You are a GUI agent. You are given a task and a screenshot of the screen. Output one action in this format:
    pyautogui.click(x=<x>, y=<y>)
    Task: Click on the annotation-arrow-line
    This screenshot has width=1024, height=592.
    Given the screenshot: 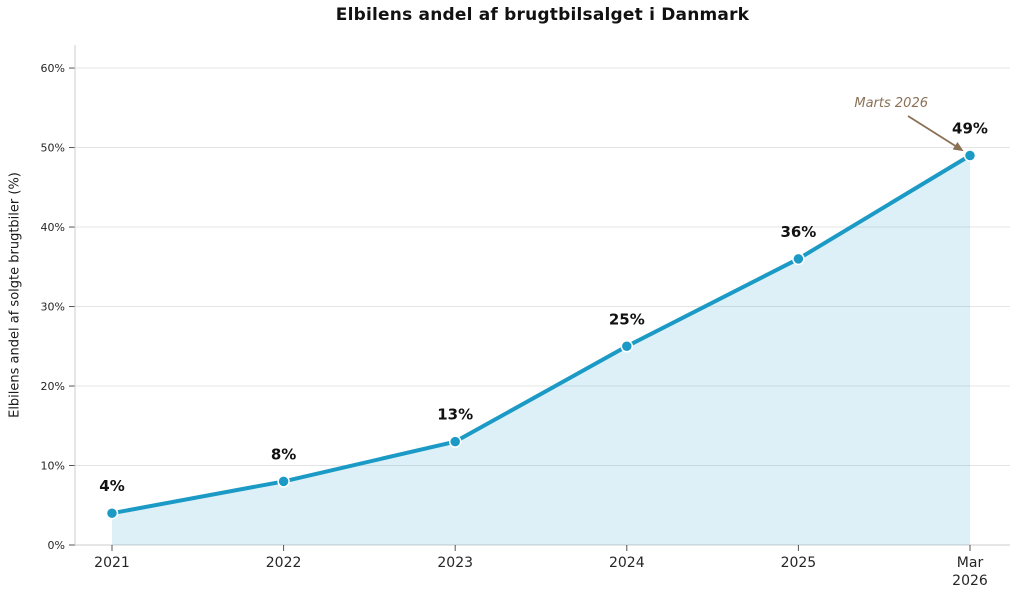 What is the action you would take?
    pyautogui.click(x=934, y=133)
    